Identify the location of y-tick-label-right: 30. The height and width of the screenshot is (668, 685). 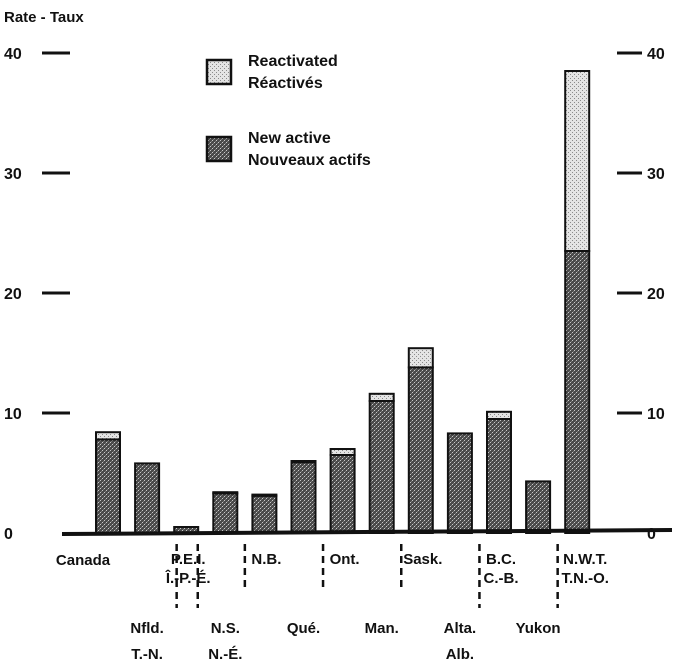
(656, 174).